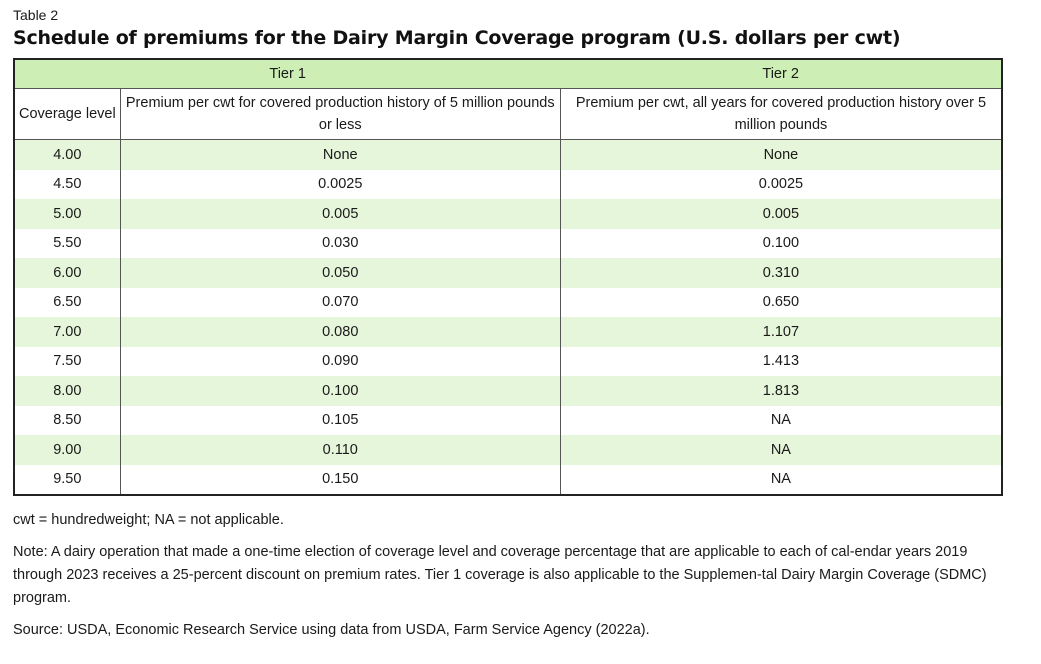 Image resolution: width=1041 pixels, height=664 pixels. I want to click on tier1-premium-cell: None, so click(340, 154).